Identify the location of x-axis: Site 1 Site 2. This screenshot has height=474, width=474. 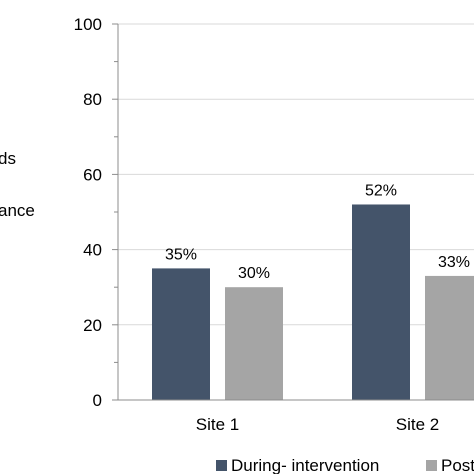
(296, 416).